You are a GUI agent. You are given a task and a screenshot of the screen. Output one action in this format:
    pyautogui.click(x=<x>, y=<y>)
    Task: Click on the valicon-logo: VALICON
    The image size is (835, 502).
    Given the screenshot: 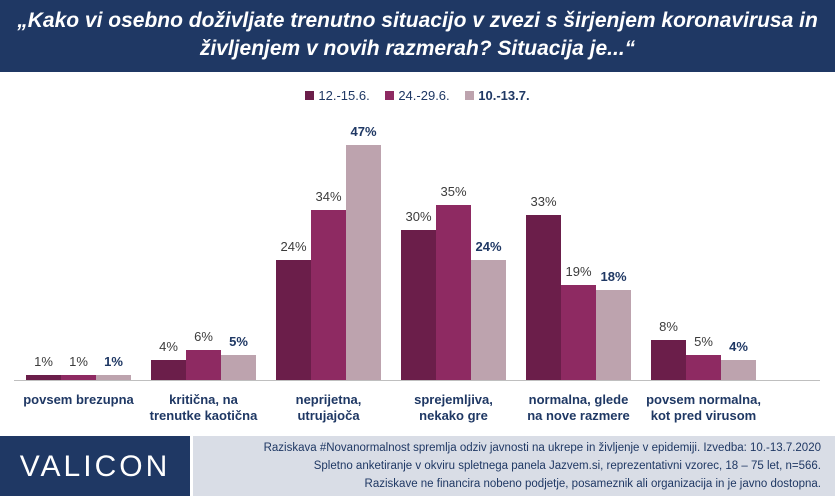 What is the action you would take?
    pyautogui.click(x=95, y=466)
    